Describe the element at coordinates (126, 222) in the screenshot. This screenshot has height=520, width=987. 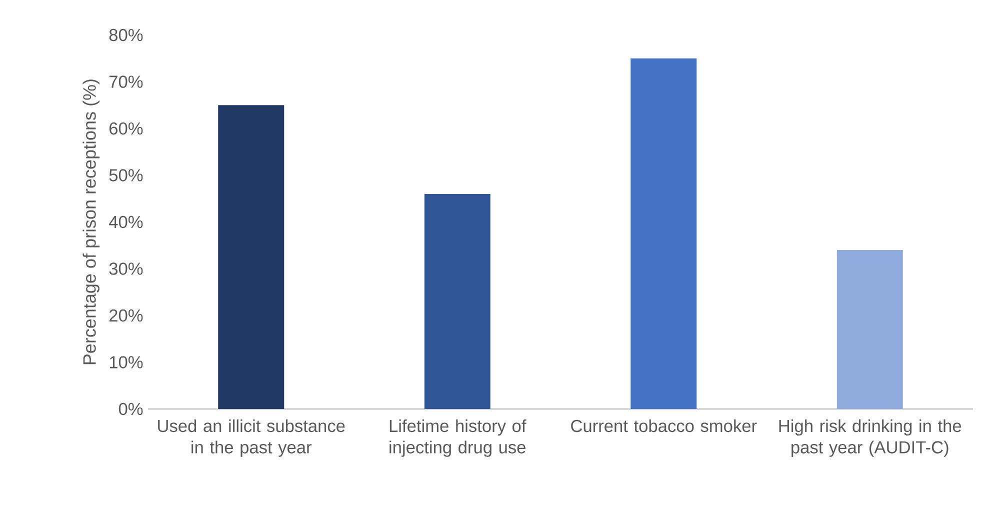
I see `y-tick-label: 40%` at that location.